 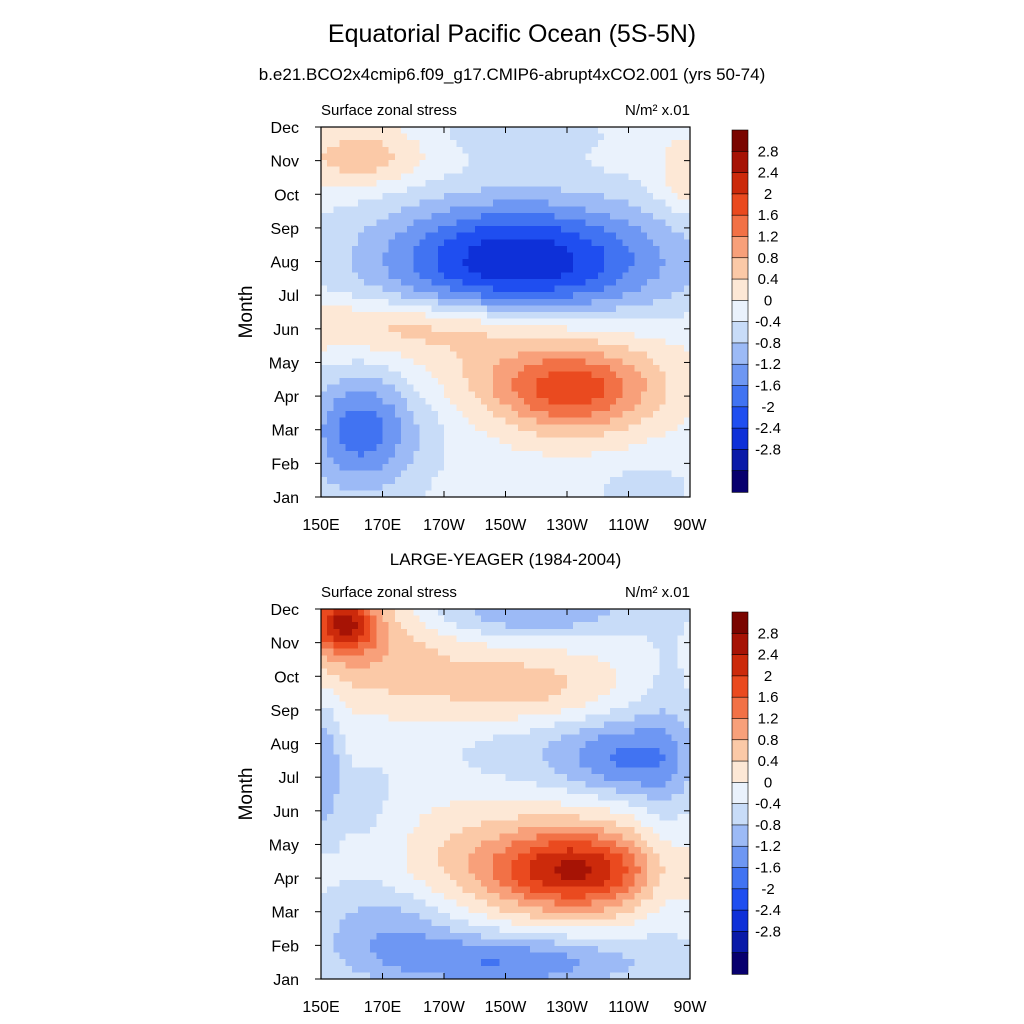 I want to click on y-tick-label: Jan, so click(x=286, y=980).